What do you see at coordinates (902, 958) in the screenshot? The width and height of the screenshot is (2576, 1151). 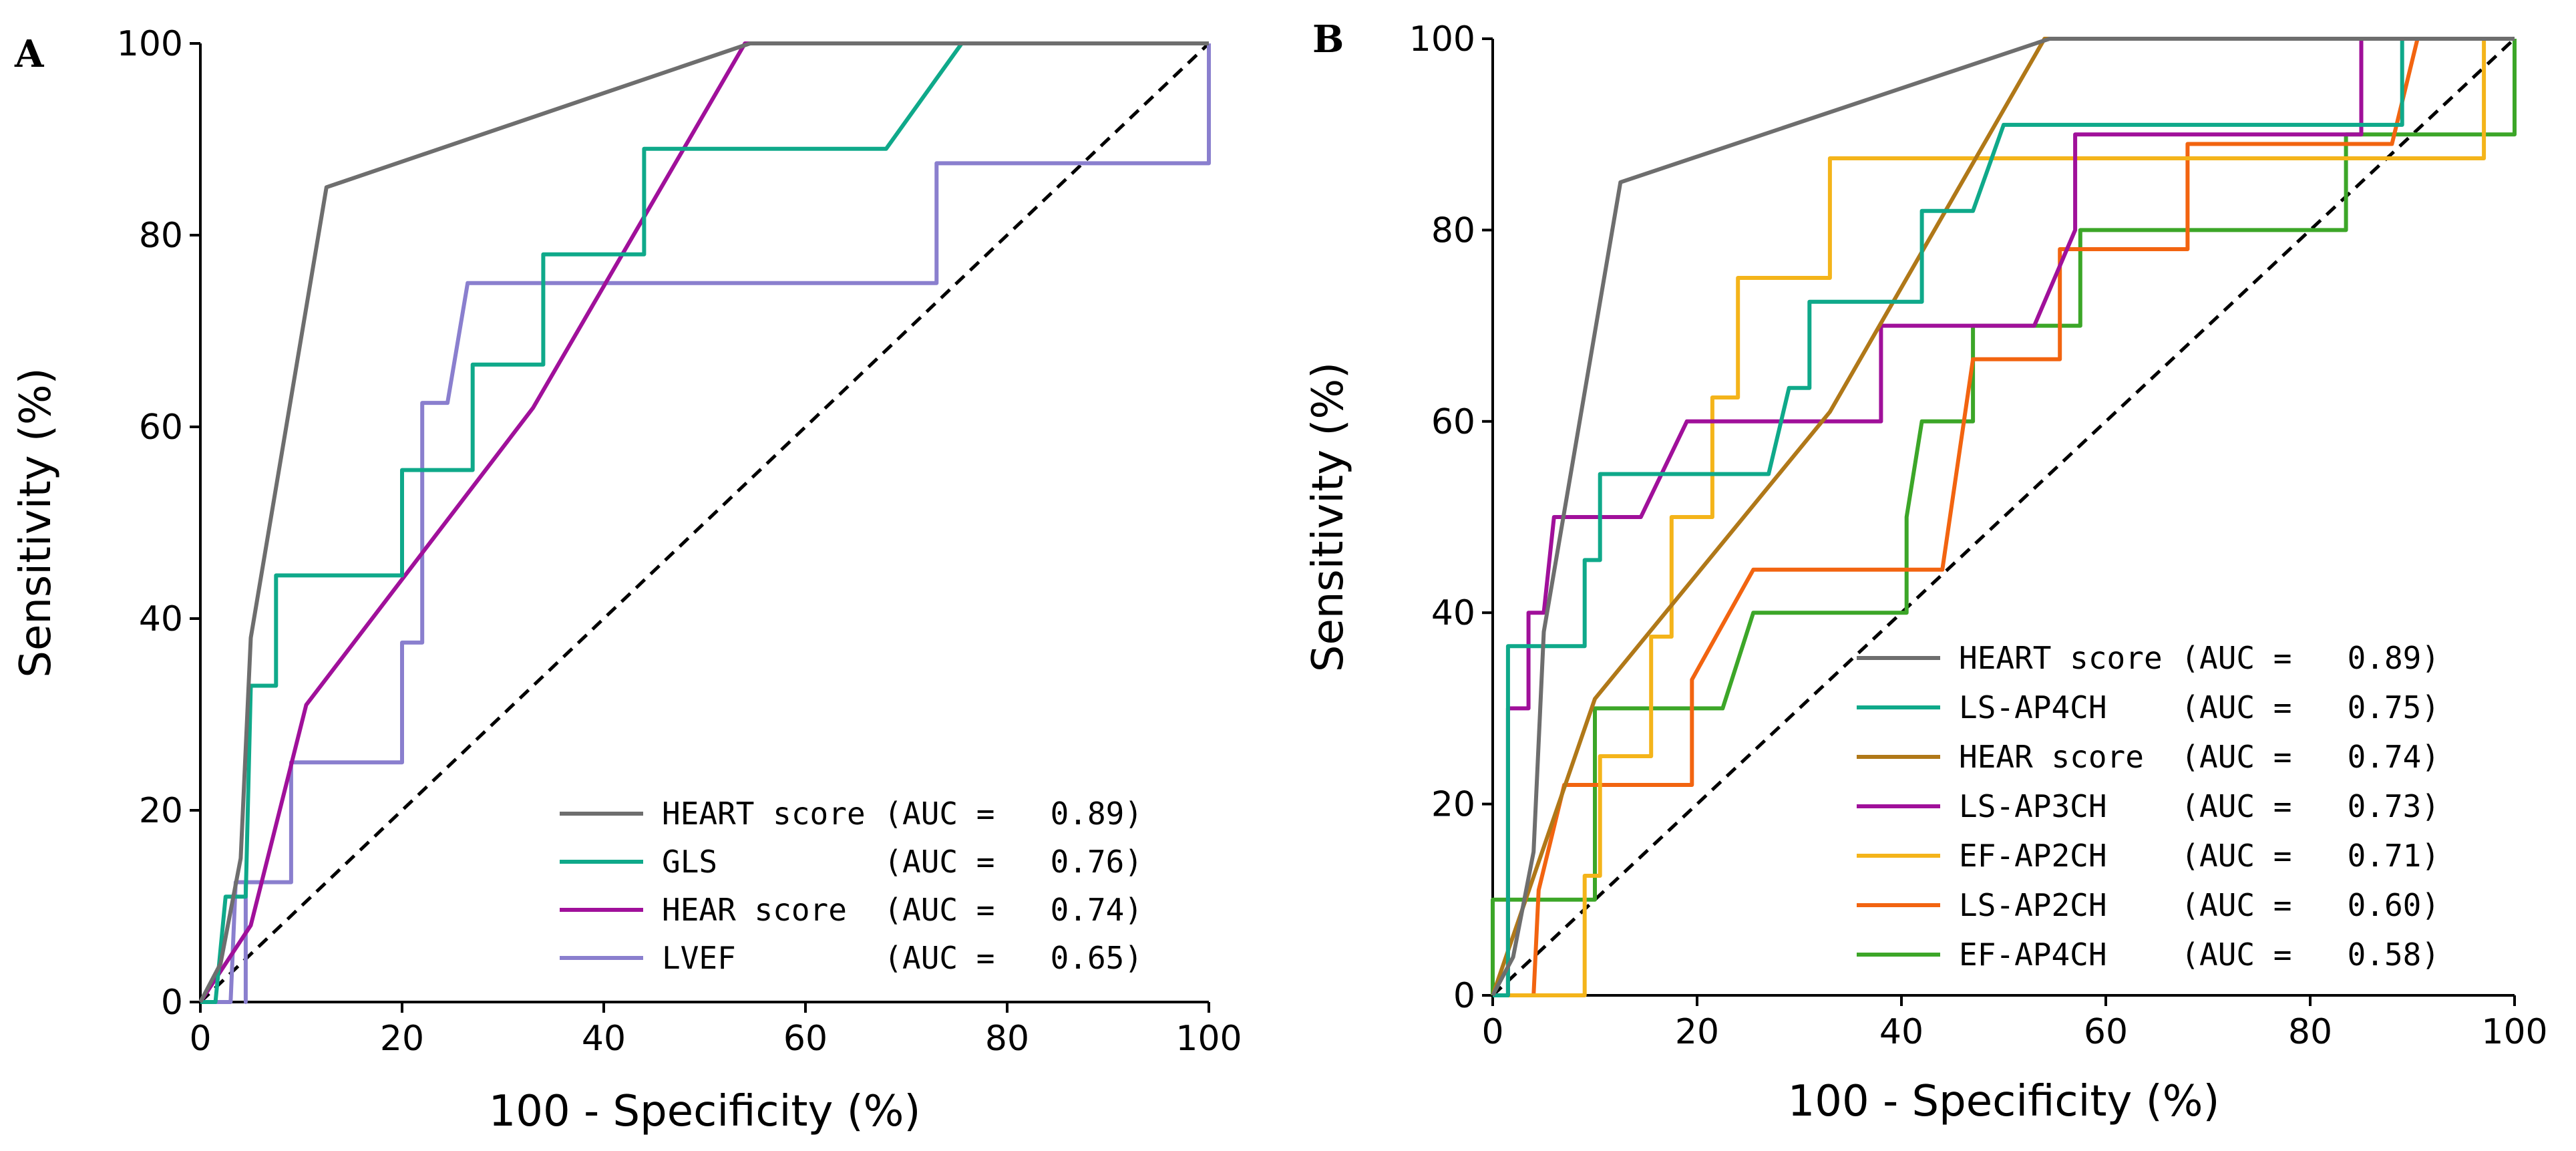 I see `legend-entry: LVEF (AUC = 0.65)` at bounding box center [902, 958].